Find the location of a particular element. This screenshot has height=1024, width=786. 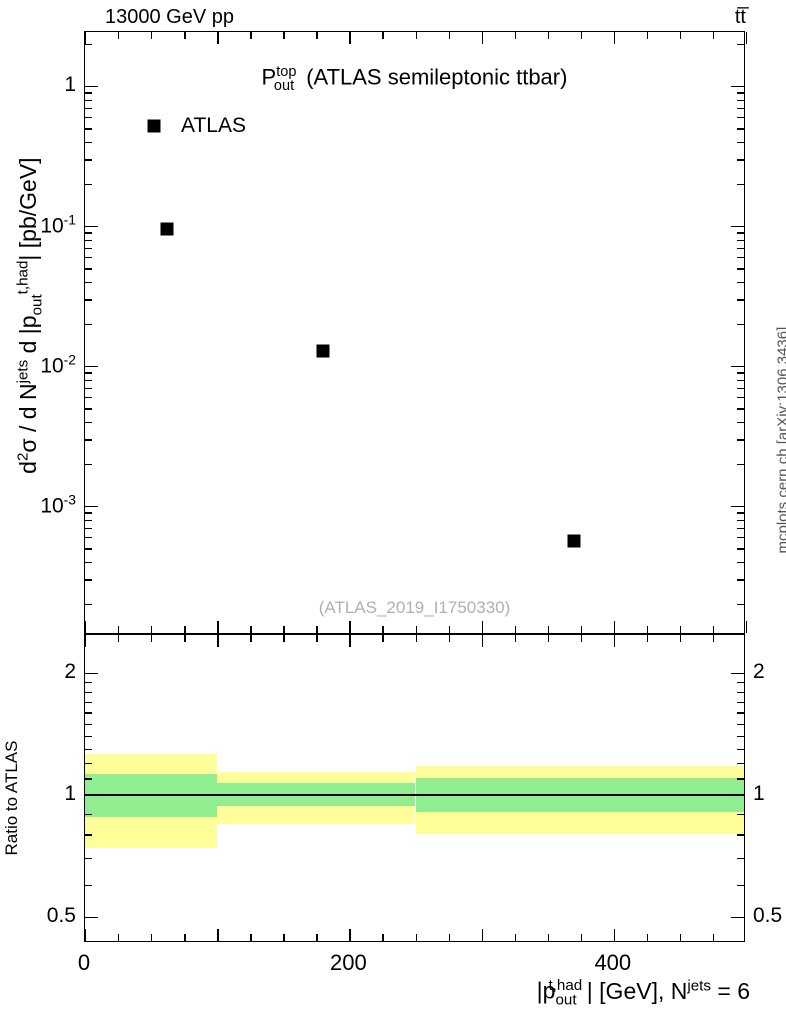

ratio-y-tick-label-right: 0.5 is located at coordinates (768, 915).